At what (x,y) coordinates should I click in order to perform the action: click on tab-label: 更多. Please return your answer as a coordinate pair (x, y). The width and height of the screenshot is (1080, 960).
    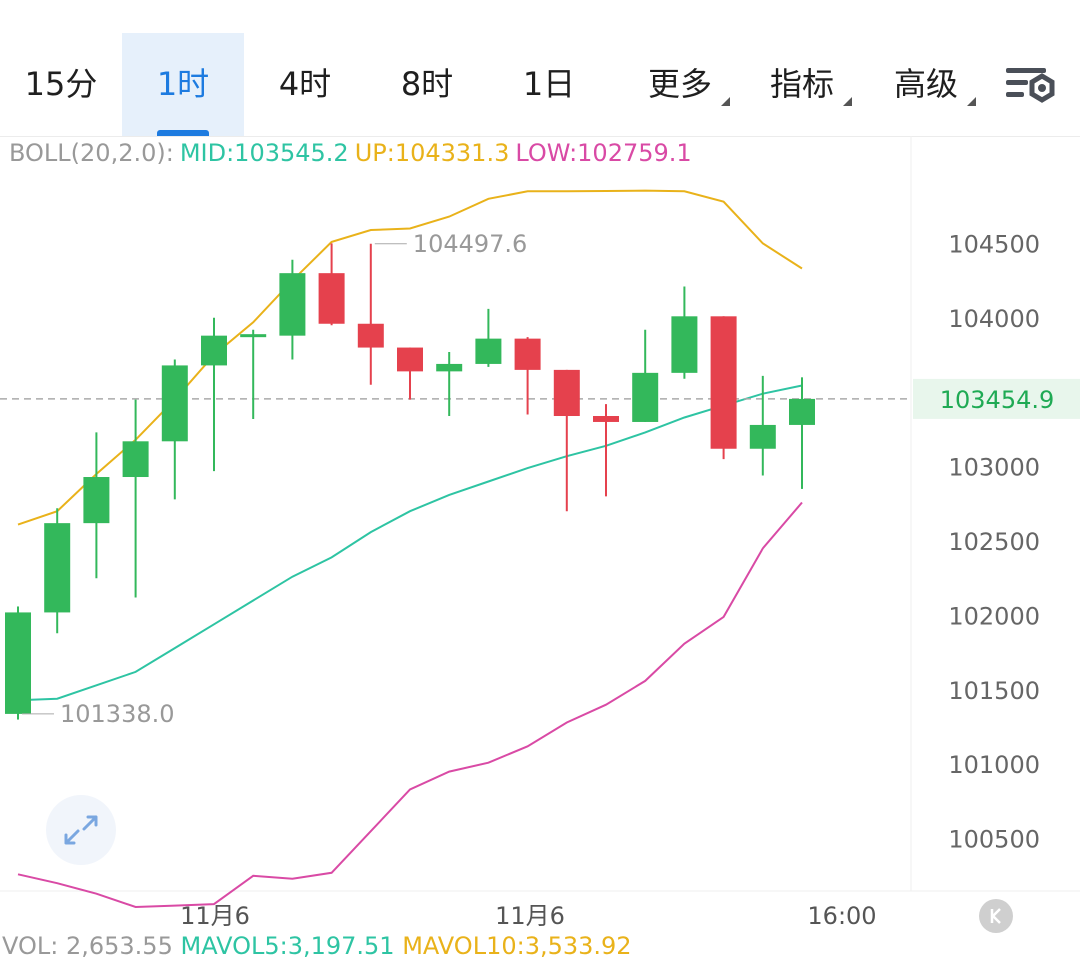
    Looking at the image, I should click on (679, 84).